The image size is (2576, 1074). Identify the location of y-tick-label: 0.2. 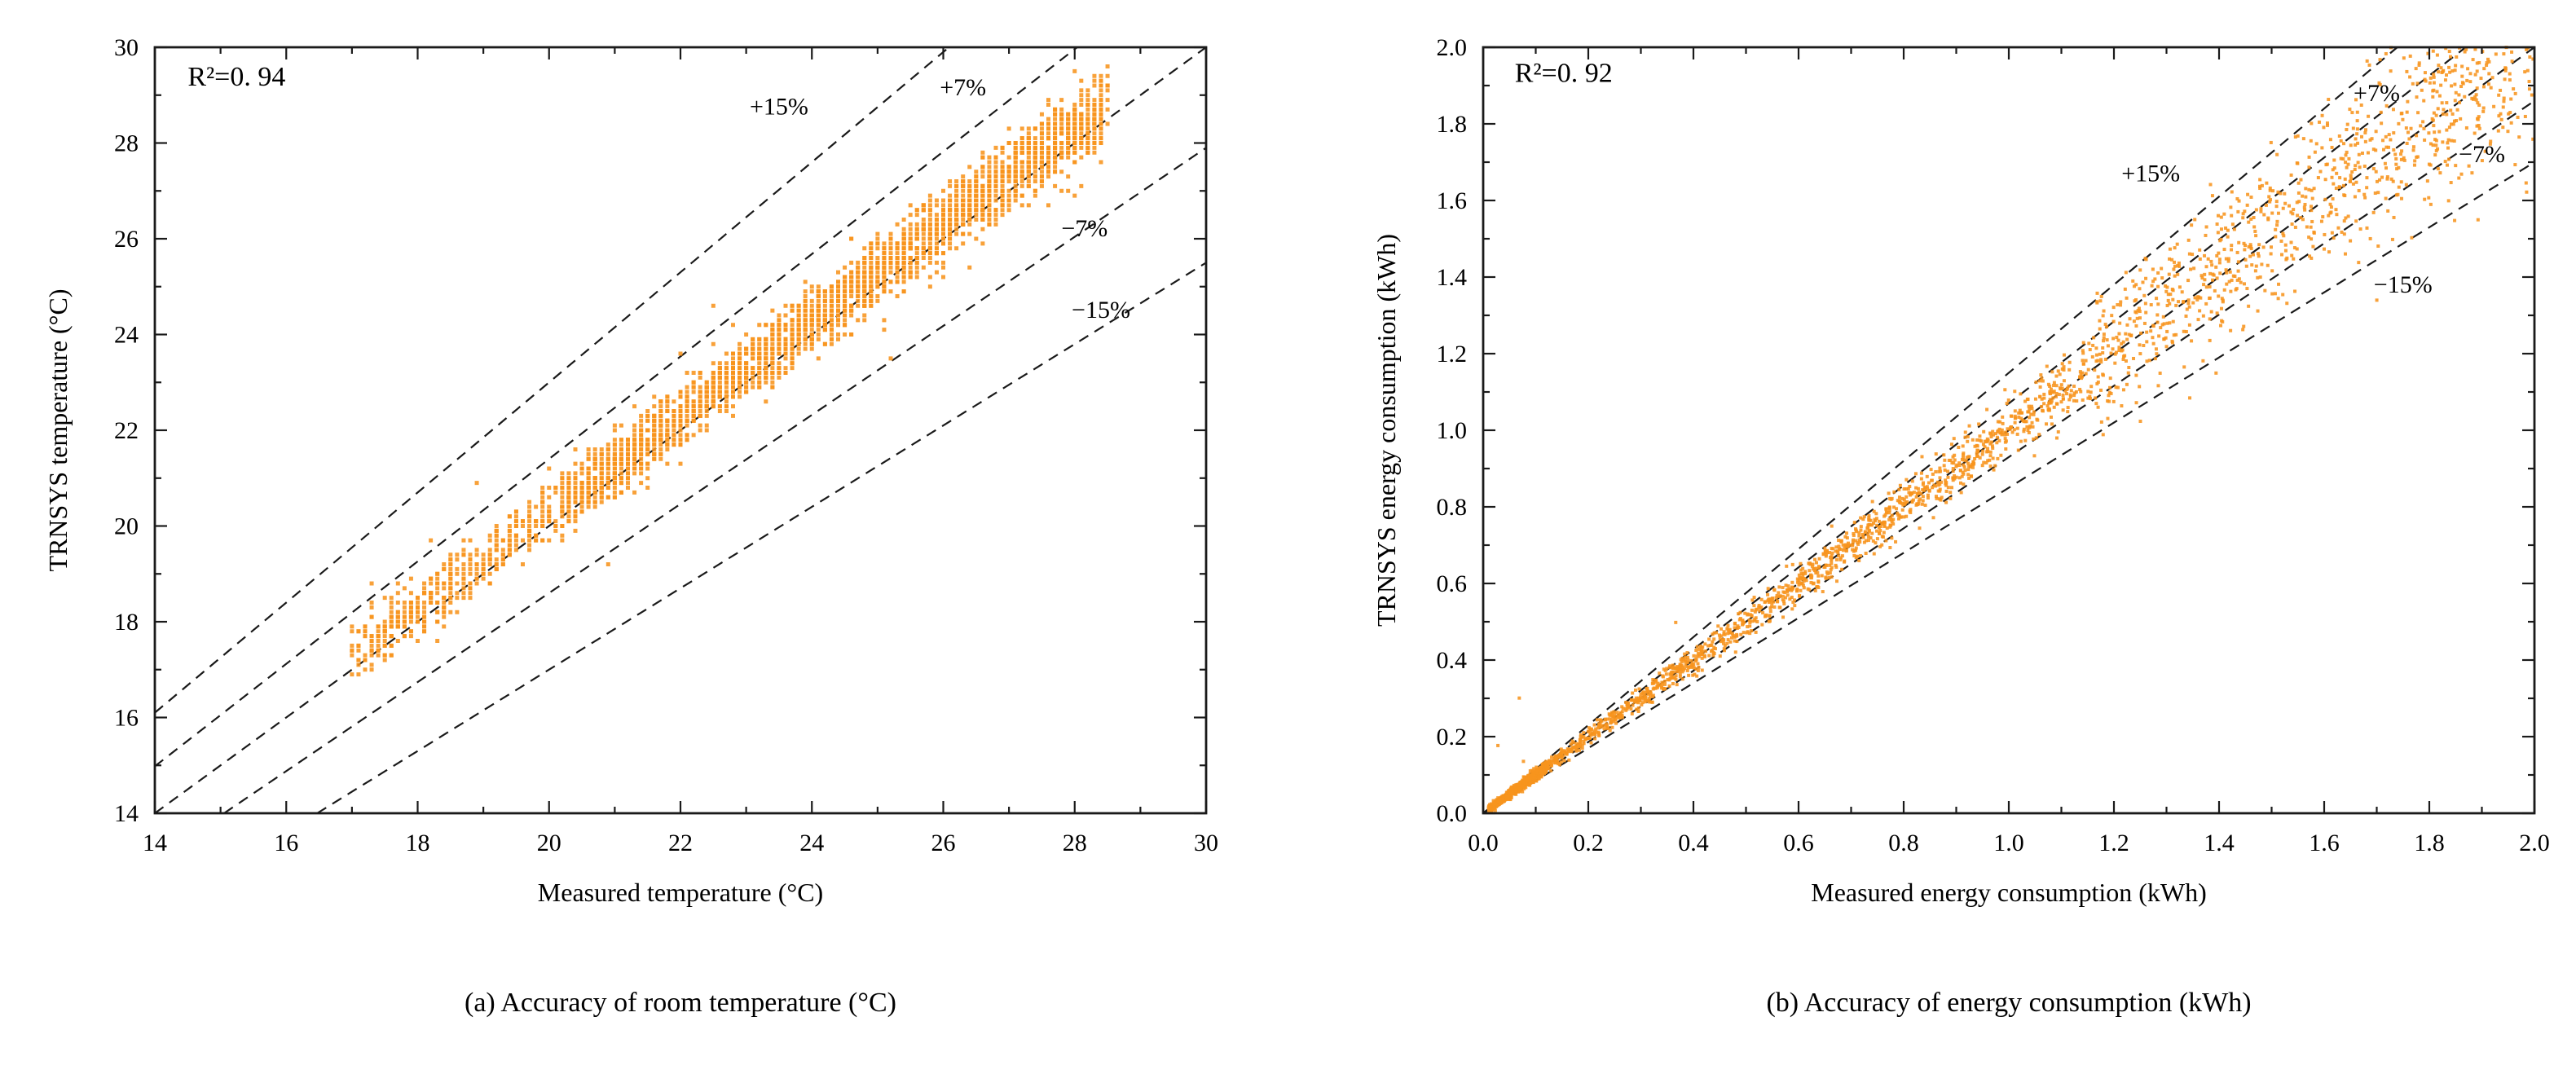
(1452, 737).